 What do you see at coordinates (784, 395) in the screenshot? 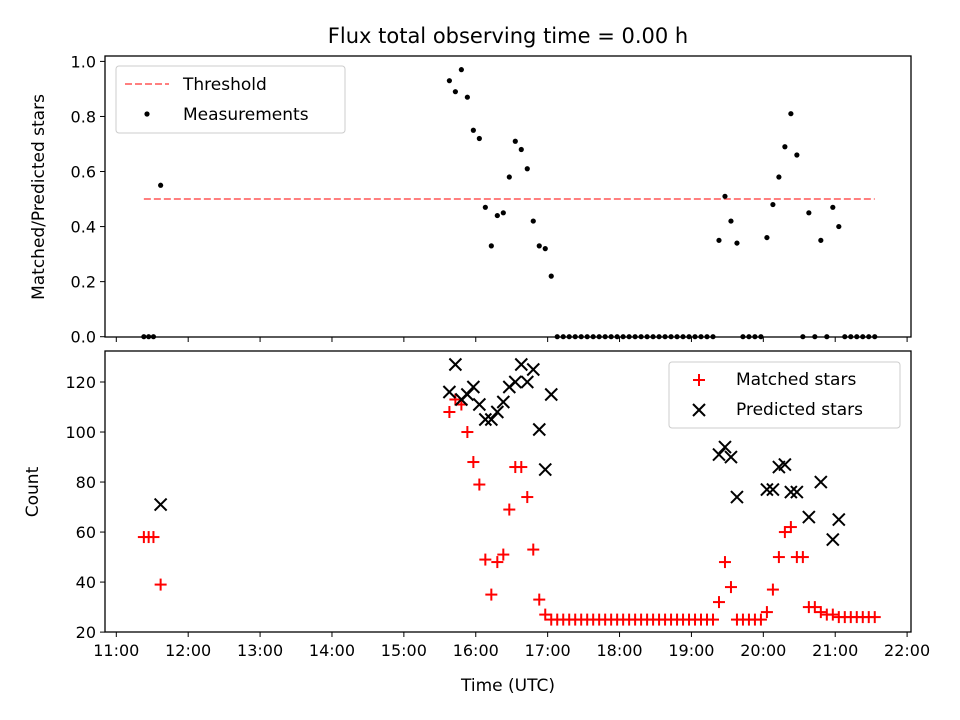
I see `bottom-legend-box` at bounding box center [784, 395].